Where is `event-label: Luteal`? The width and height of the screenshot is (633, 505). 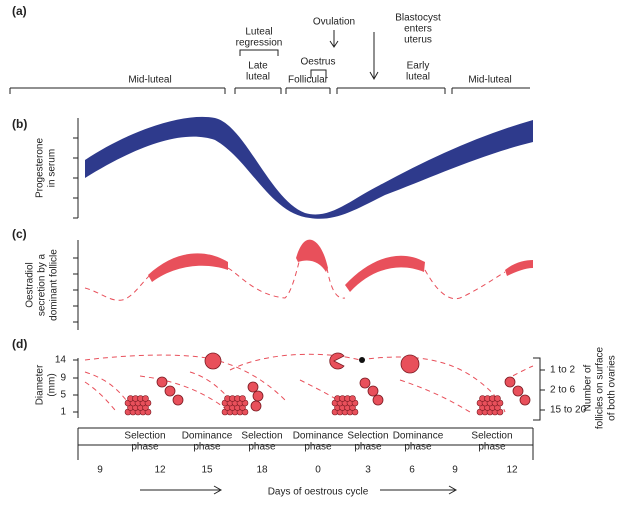
event-label: Luteal is located at coordinates (258, 32).